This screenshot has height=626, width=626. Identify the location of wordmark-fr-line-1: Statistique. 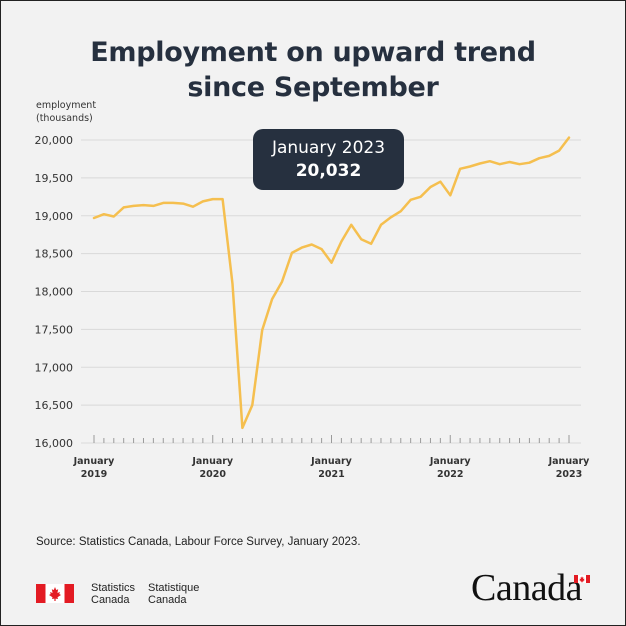
(174, 588).